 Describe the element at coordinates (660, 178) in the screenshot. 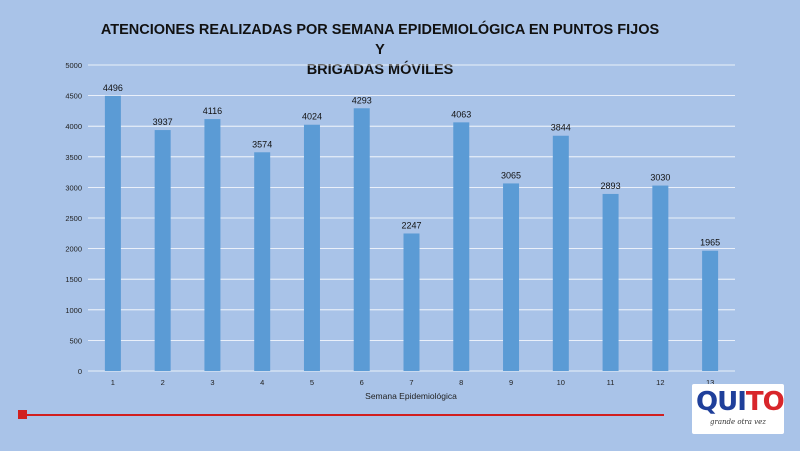

I see `data-label: 3030` at that location.